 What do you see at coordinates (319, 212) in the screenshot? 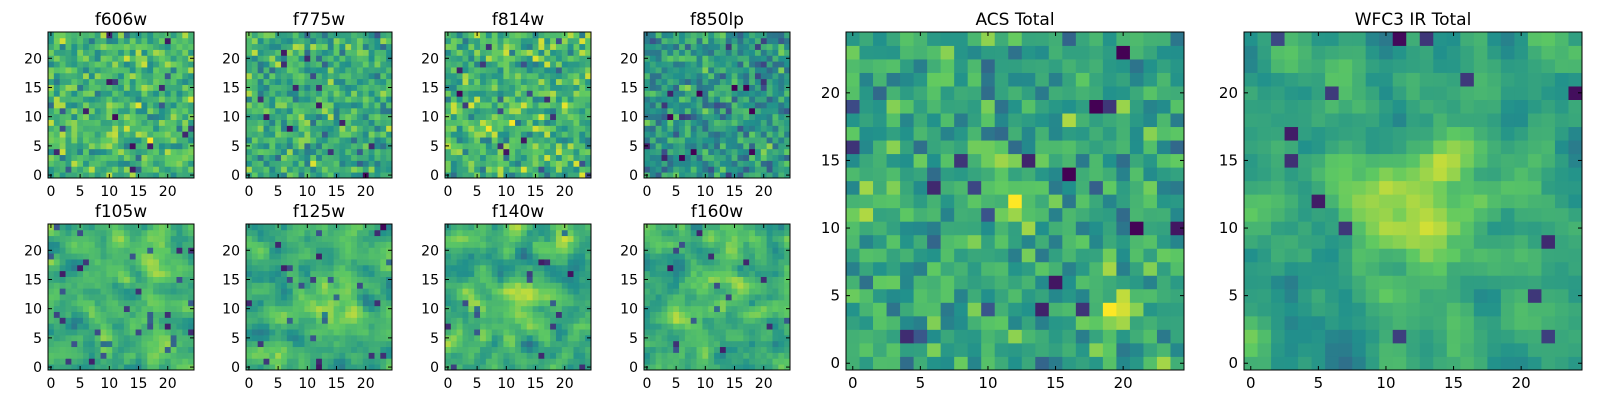
I see `panel-title: f125w` at bounding box center [319, 212].